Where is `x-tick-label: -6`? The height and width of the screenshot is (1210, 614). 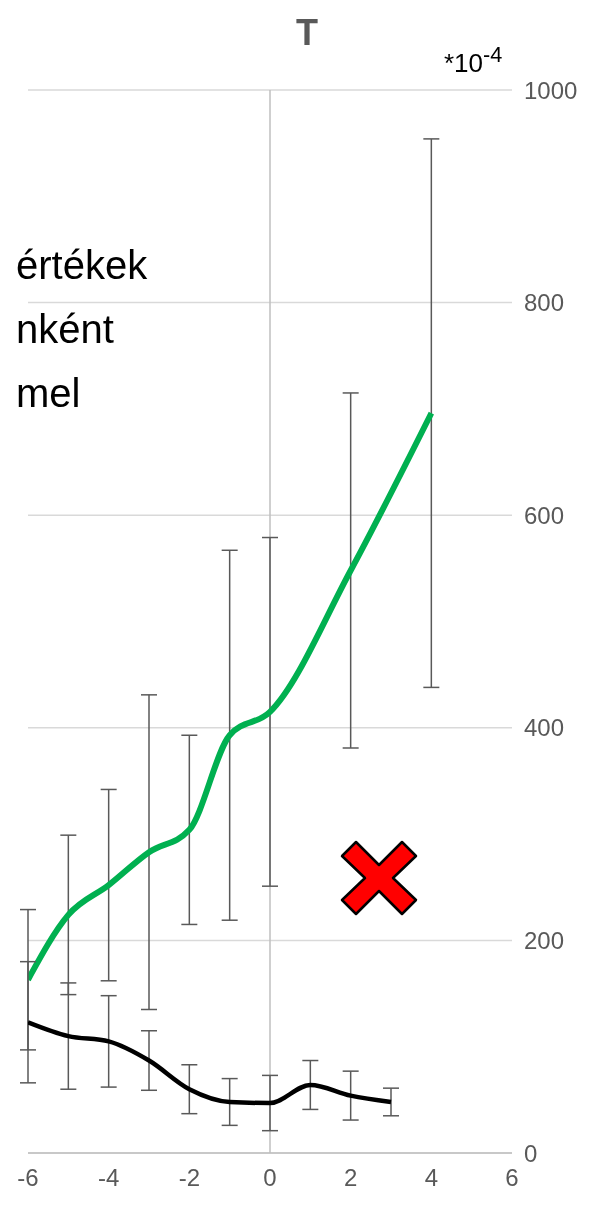
x-tick-label: -6 is located at coordinates (28, 1178).